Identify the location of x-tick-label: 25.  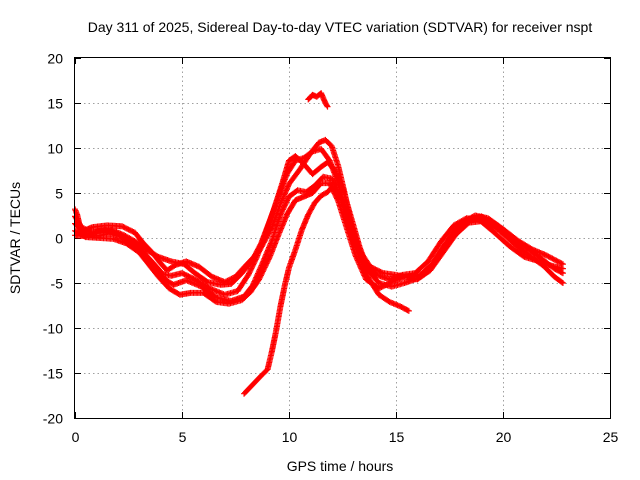
(611, 437).